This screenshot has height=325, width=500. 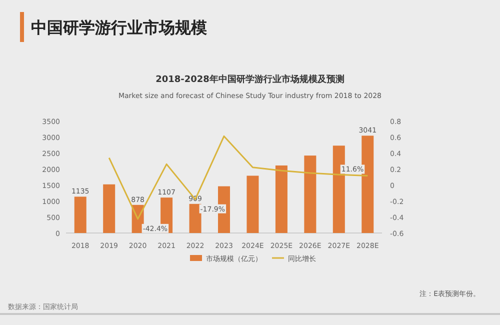 What do you see at coordinates (250, 79) in the screenshot?
I see `chart-subtitle: 2018-2028年中国研学游行业市场规模及预测` at bounding box center [250, 79].